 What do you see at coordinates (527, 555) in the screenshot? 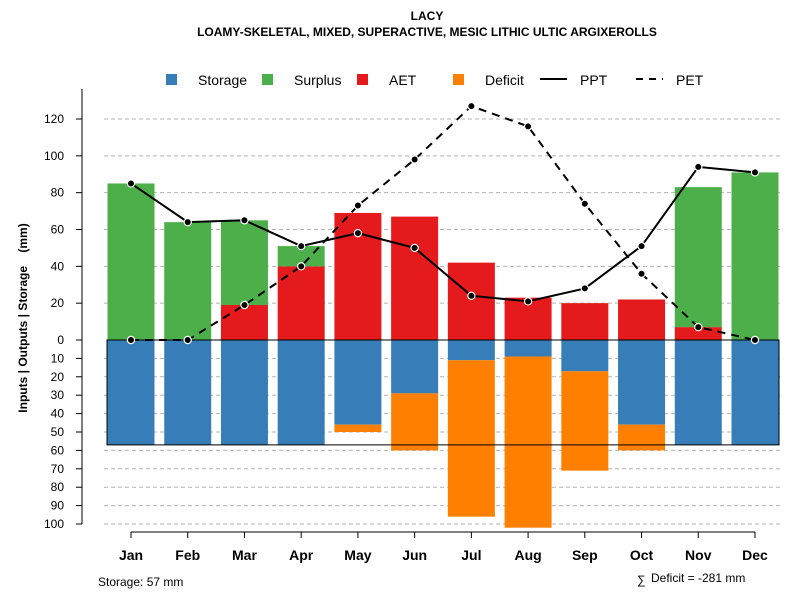
I see `x-tick-label-aug: Aug` at bounding box center [527, 555].